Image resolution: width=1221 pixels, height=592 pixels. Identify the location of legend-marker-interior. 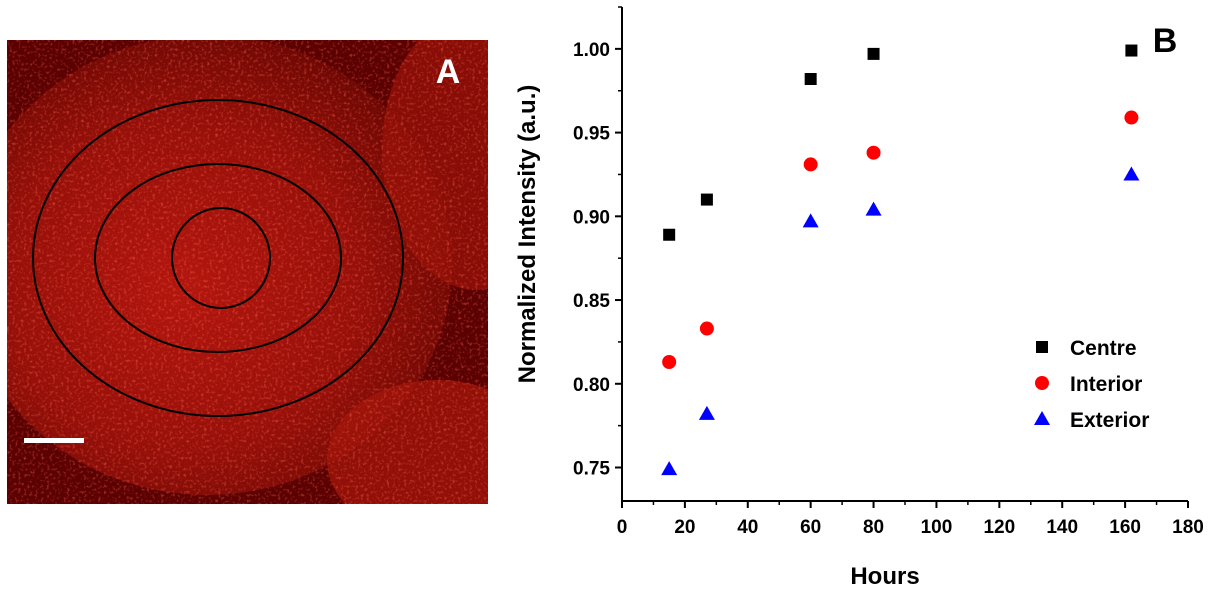
(1042, 383).